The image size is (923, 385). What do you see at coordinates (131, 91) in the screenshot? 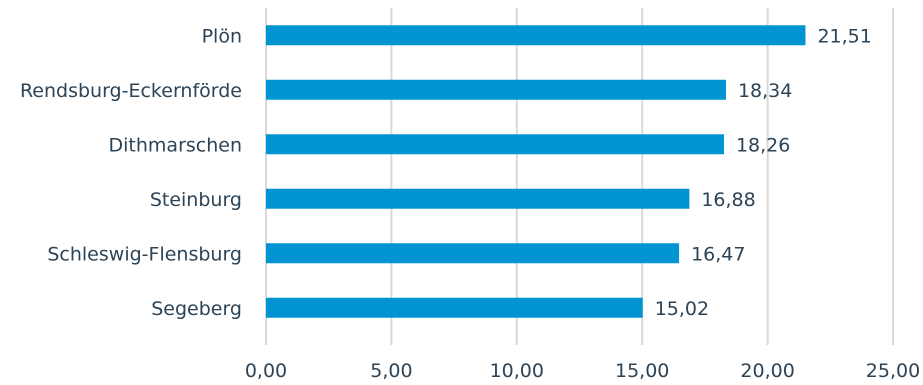
I see `category-label: Rendsburg-Eckernförde` at bounding box center [131, 91].